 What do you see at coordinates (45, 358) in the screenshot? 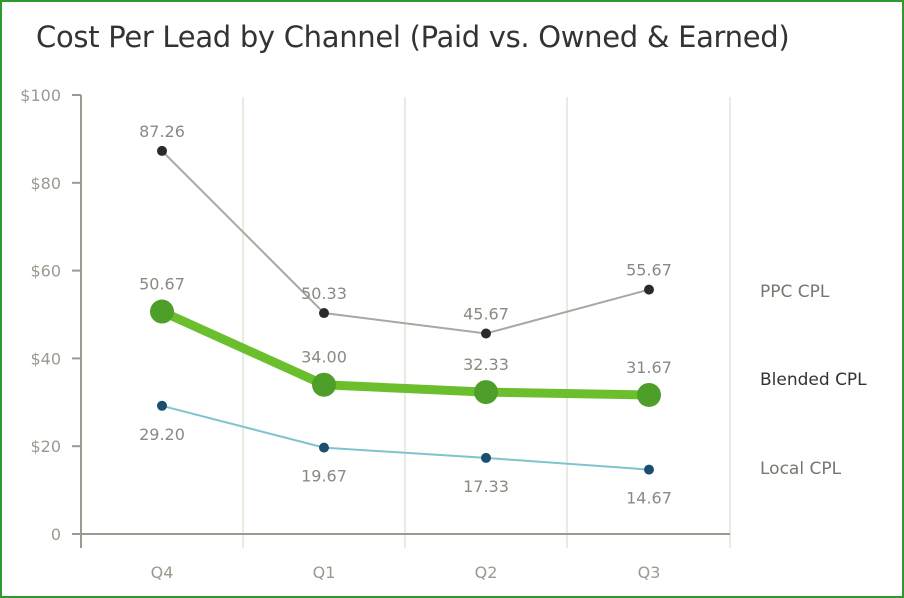
I see `y-tick-label: $40` at bounding box center [45, 358].